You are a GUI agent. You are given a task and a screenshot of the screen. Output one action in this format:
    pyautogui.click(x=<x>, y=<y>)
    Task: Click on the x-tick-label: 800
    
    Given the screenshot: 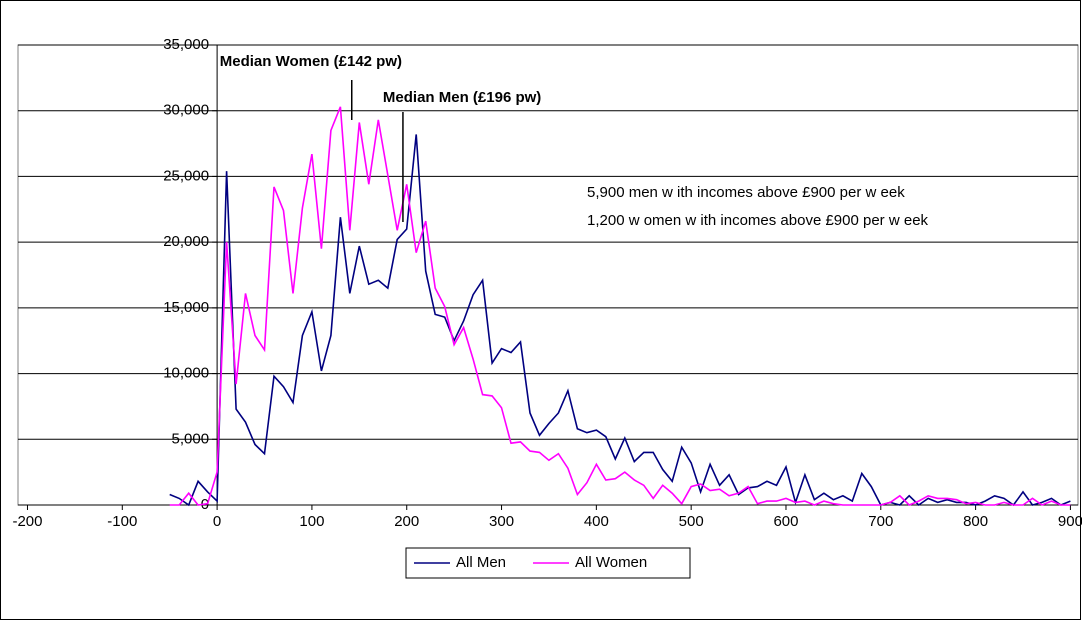 What is the action you would take?
    pyautogui.click(x=975, y=521)
    